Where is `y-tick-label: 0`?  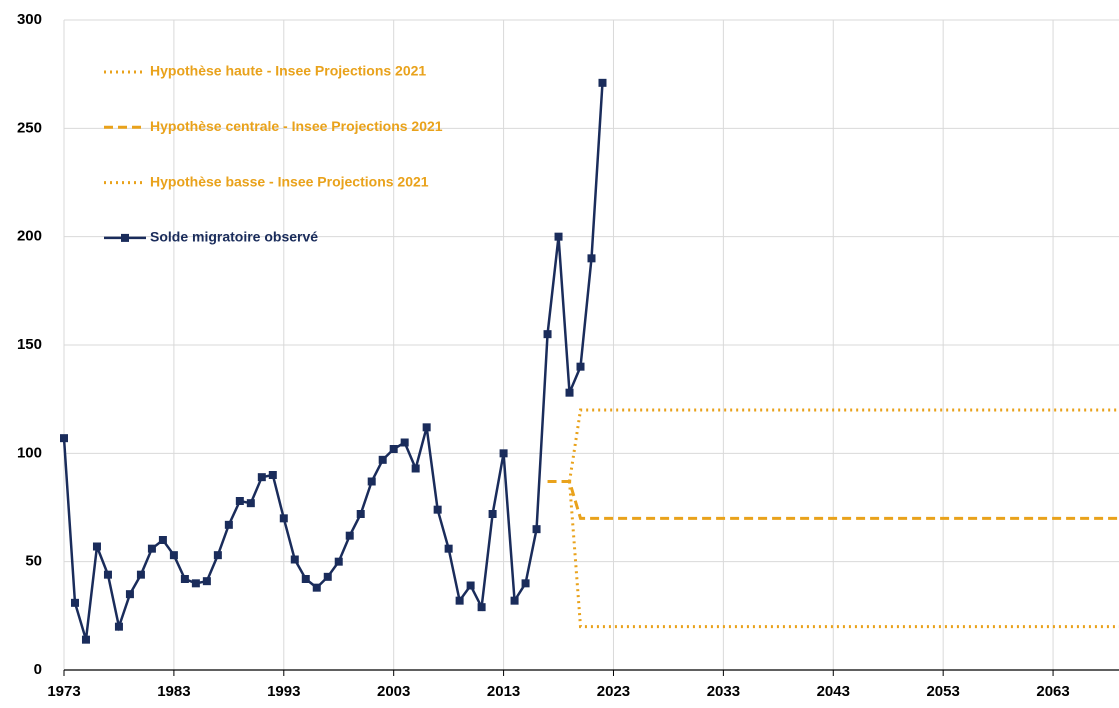
y-tick-label: 0 is located at coordinates (38, 669).